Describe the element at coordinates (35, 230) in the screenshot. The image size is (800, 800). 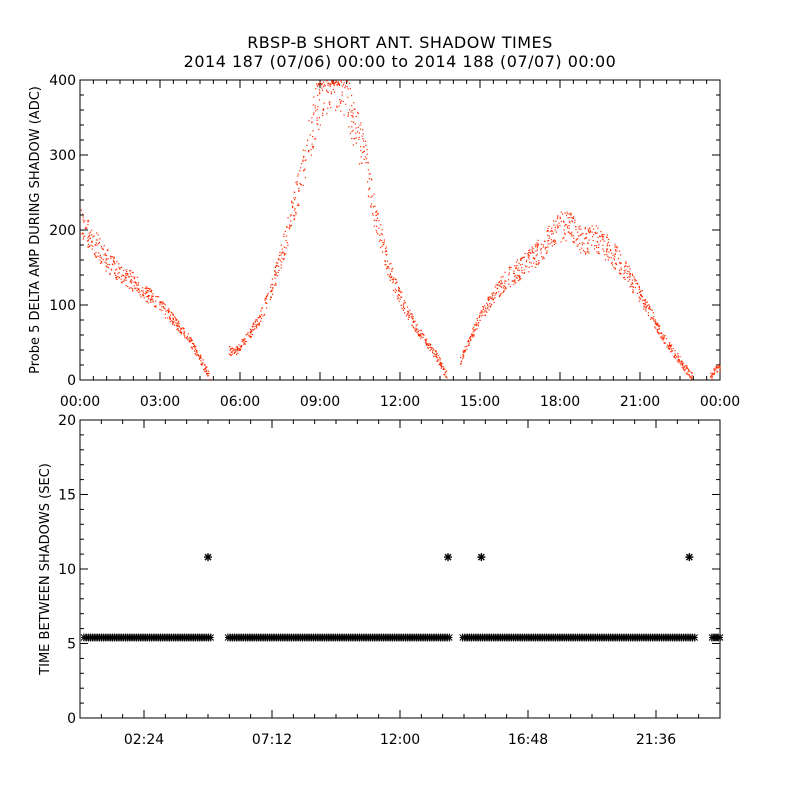
I see `y-axis-label: Probe 5 DELTA AMP DURING SHADOW (ADC)` at that location.